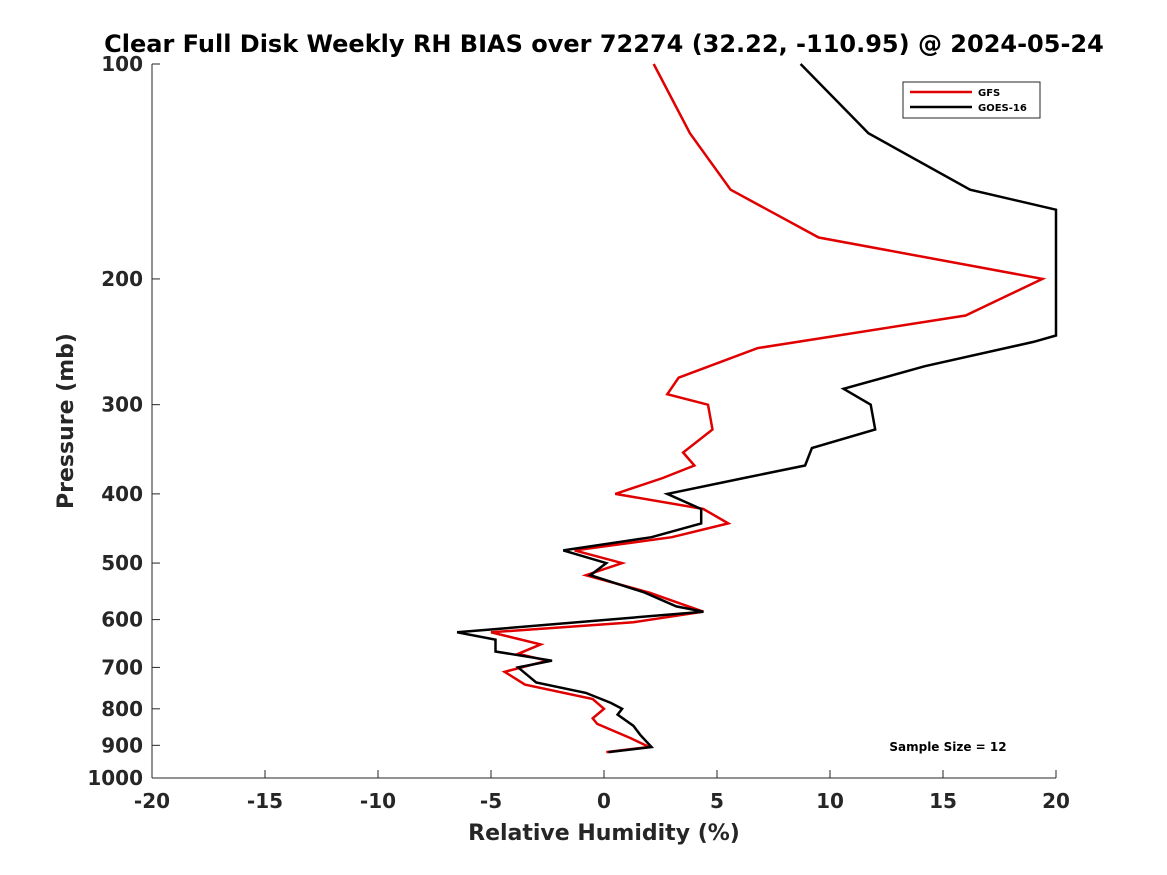  What do you see at coordinates (989, 93) in the screenshot?
I see `legend-label-gfs: GFS` at bounding box center [989, 93].